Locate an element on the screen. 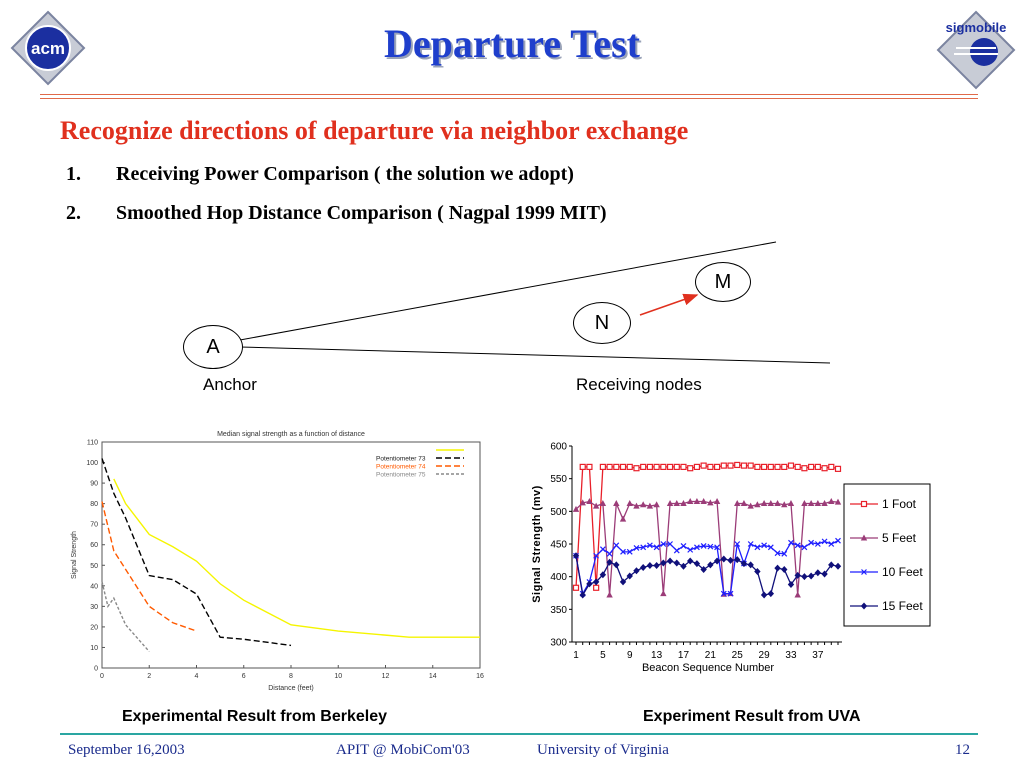  x-tick-label: 21 is located at coordinates (711, 655).